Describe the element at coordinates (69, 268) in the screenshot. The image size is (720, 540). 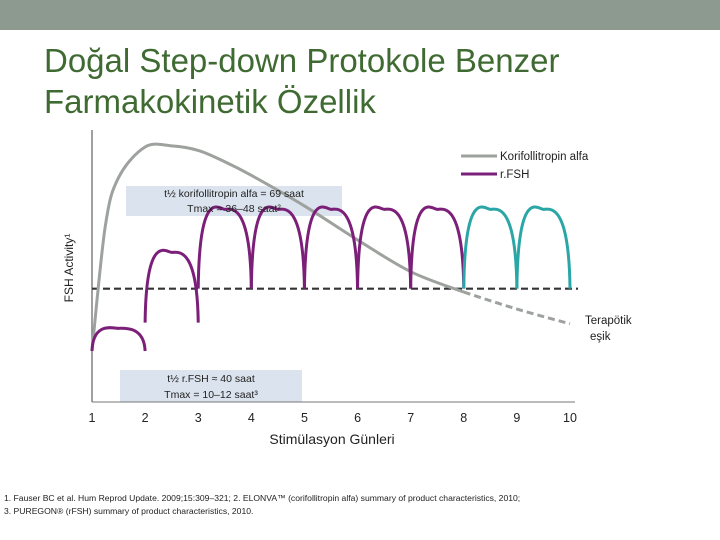
I see `y-axis-title: FSH Activity¹` at that location.